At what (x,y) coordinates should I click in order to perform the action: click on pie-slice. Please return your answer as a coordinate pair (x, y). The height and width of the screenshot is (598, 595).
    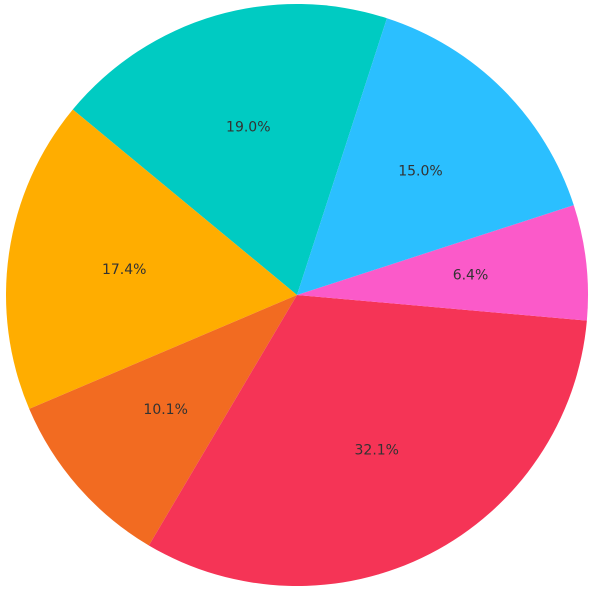
    Looking at the image, I should click on (442, 263).